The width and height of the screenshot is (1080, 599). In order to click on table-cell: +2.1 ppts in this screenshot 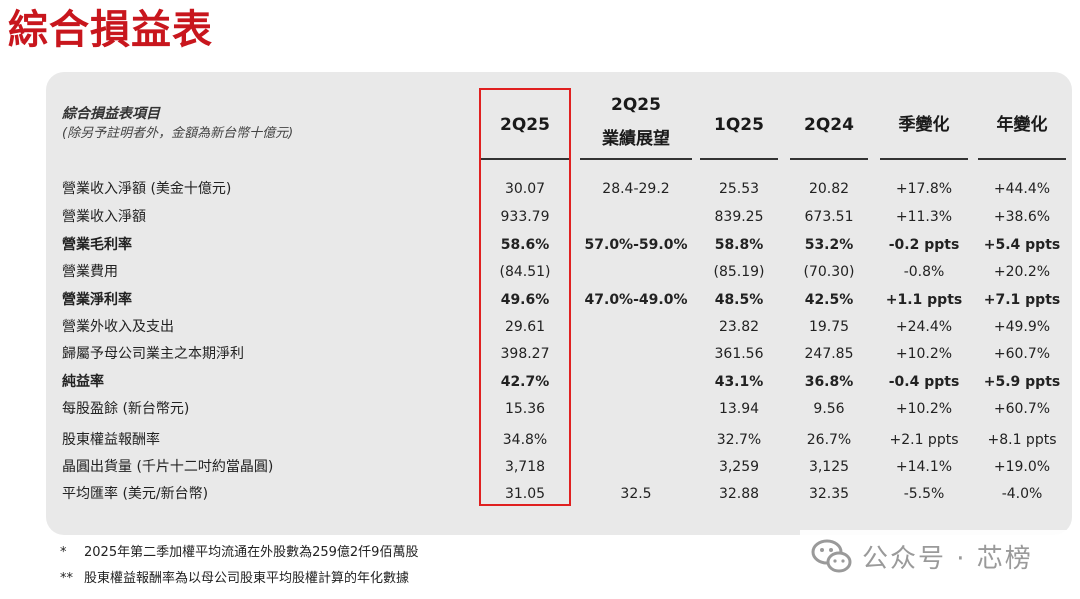, I will do `click(924, 440)`.